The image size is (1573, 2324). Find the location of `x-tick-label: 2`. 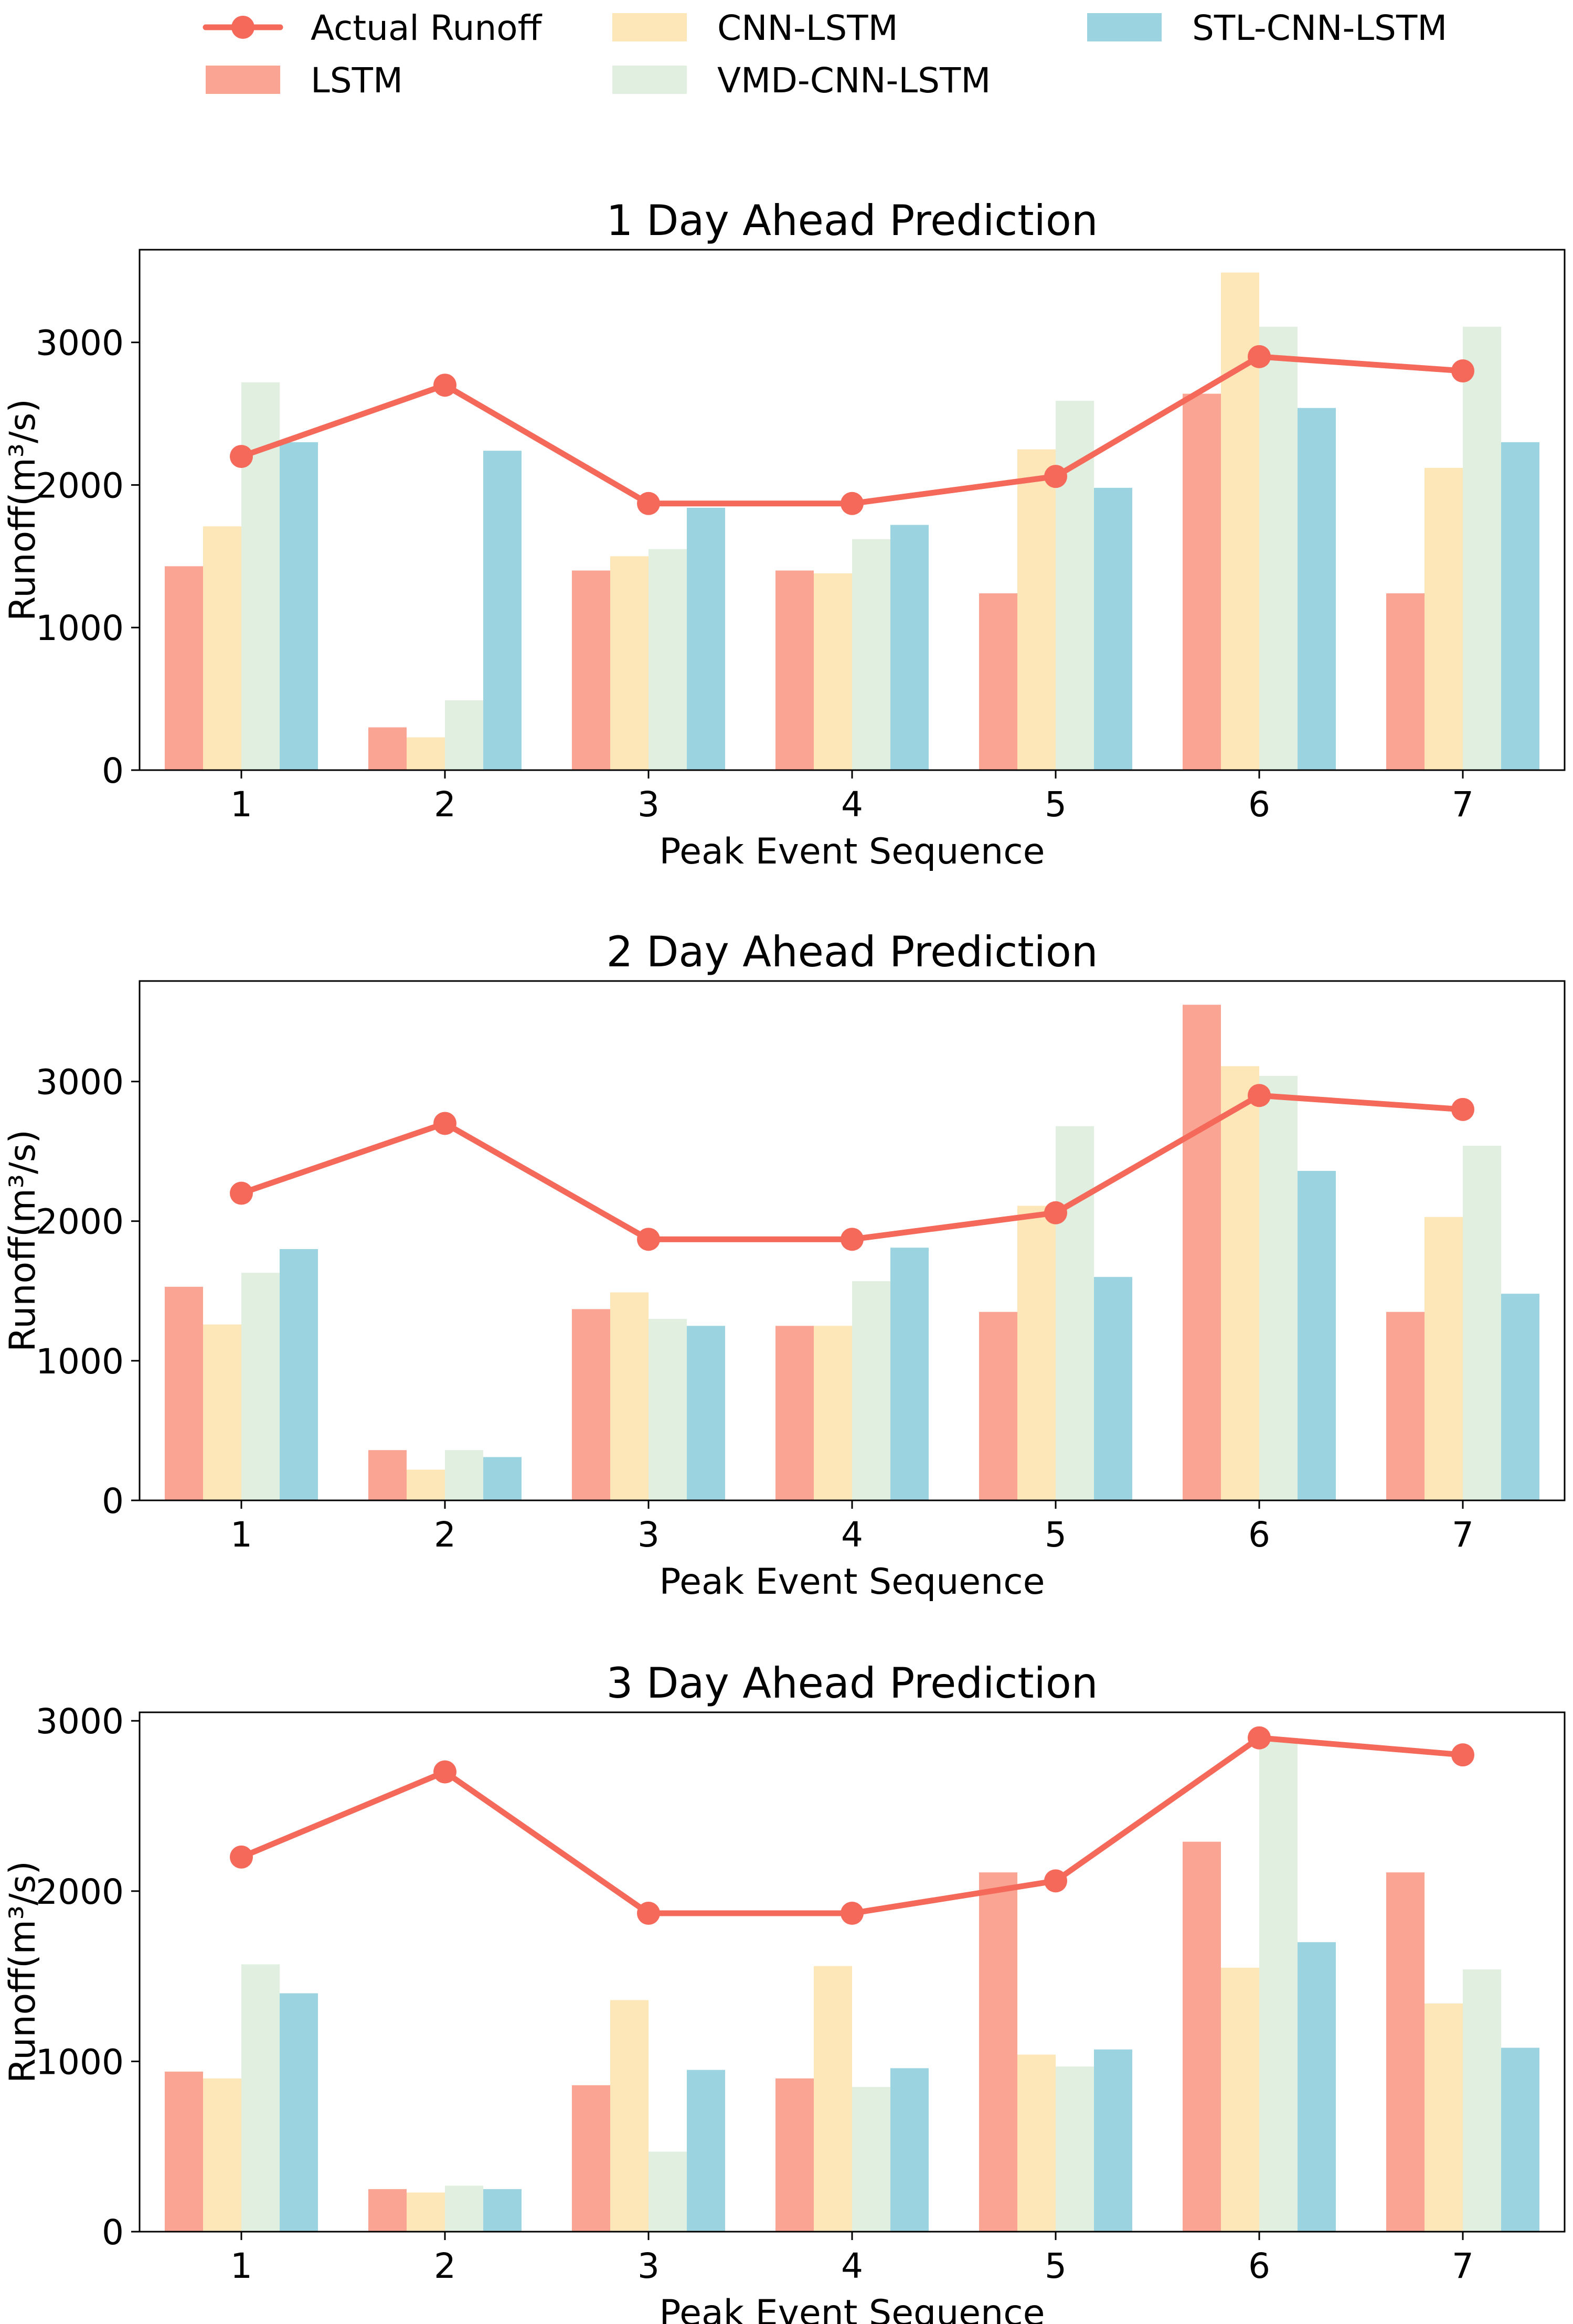

x-tick-label: 2 is located at coordinates (445, 804).